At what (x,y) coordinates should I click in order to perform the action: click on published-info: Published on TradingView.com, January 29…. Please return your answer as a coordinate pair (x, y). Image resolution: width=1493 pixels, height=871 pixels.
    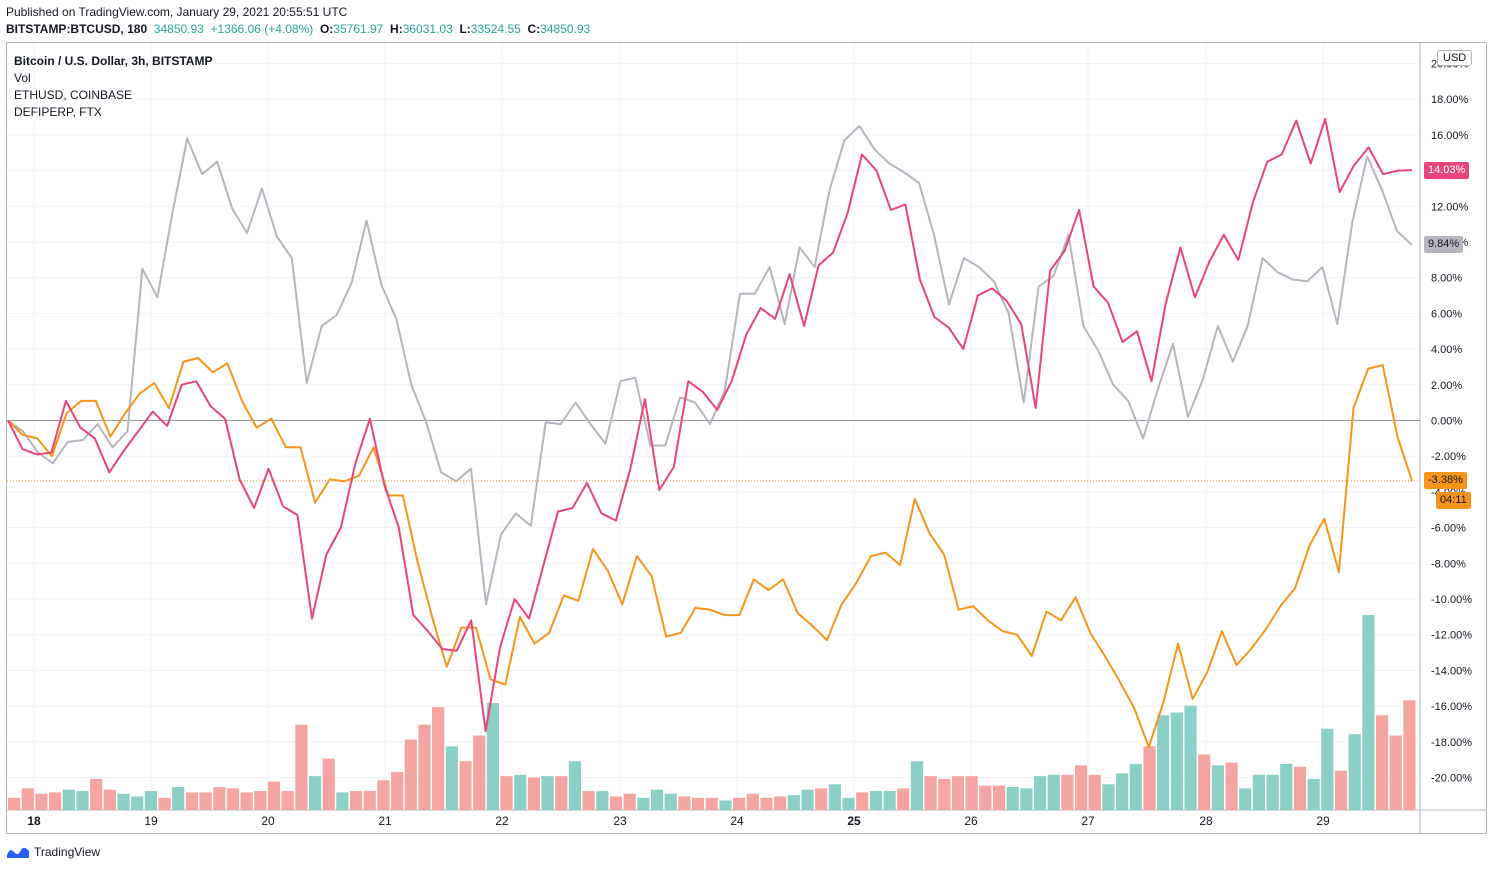
    Looking at the image, I should click on (177, 12).